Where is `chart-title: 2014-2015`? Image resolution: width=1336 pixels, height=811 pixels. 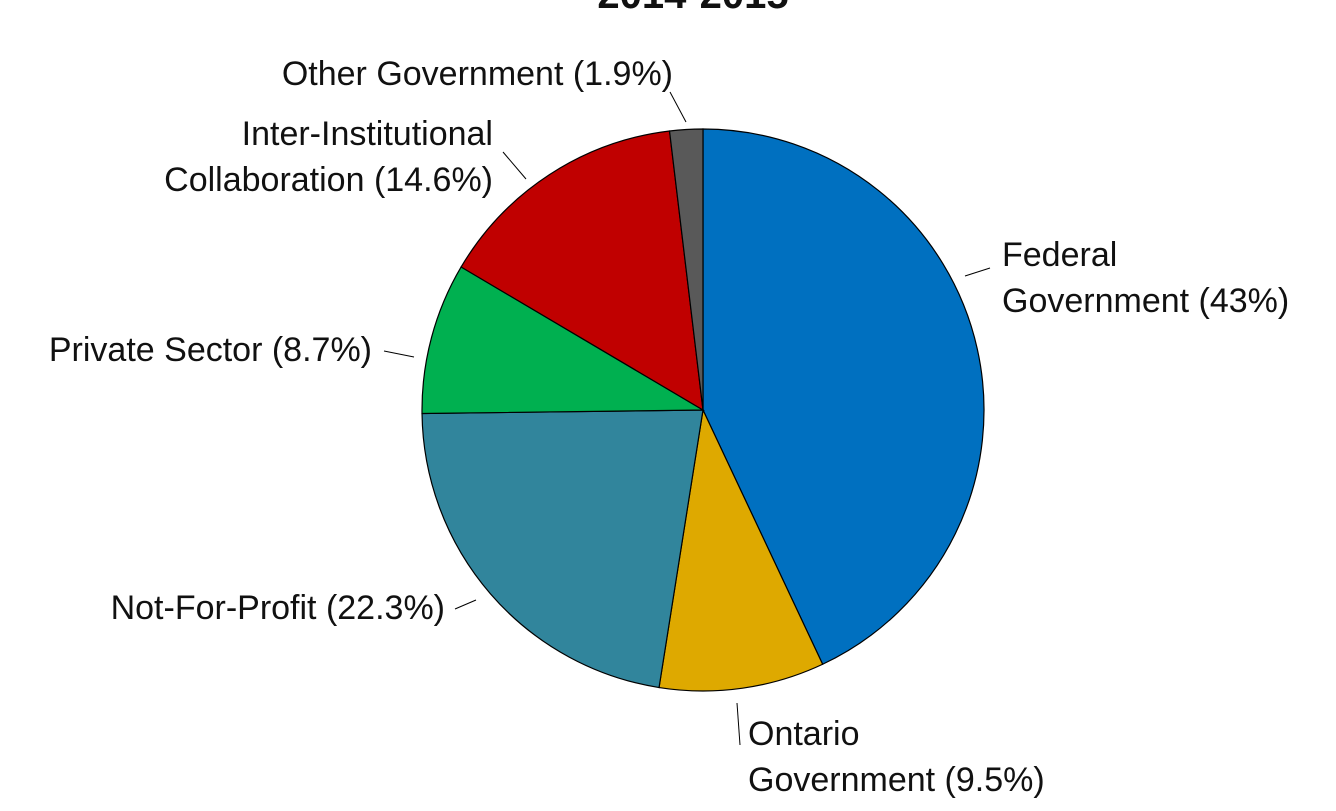
chart-title: 2014-2015 is located at coordinates (692, 8).